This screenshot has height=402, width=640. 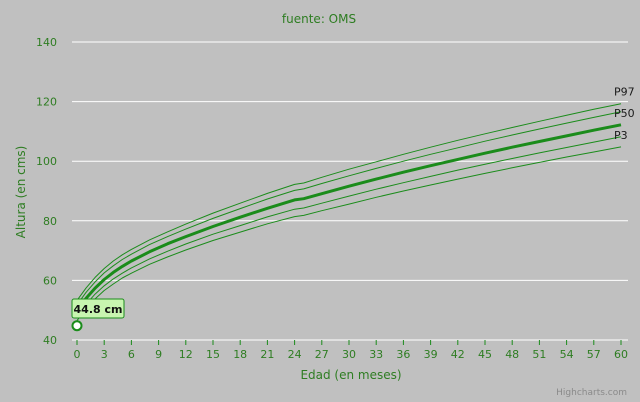 What do you see at coordinates (186, 354) in the screenshot?
I see `x-tick-label: 12` at bounding box center [186, 354].